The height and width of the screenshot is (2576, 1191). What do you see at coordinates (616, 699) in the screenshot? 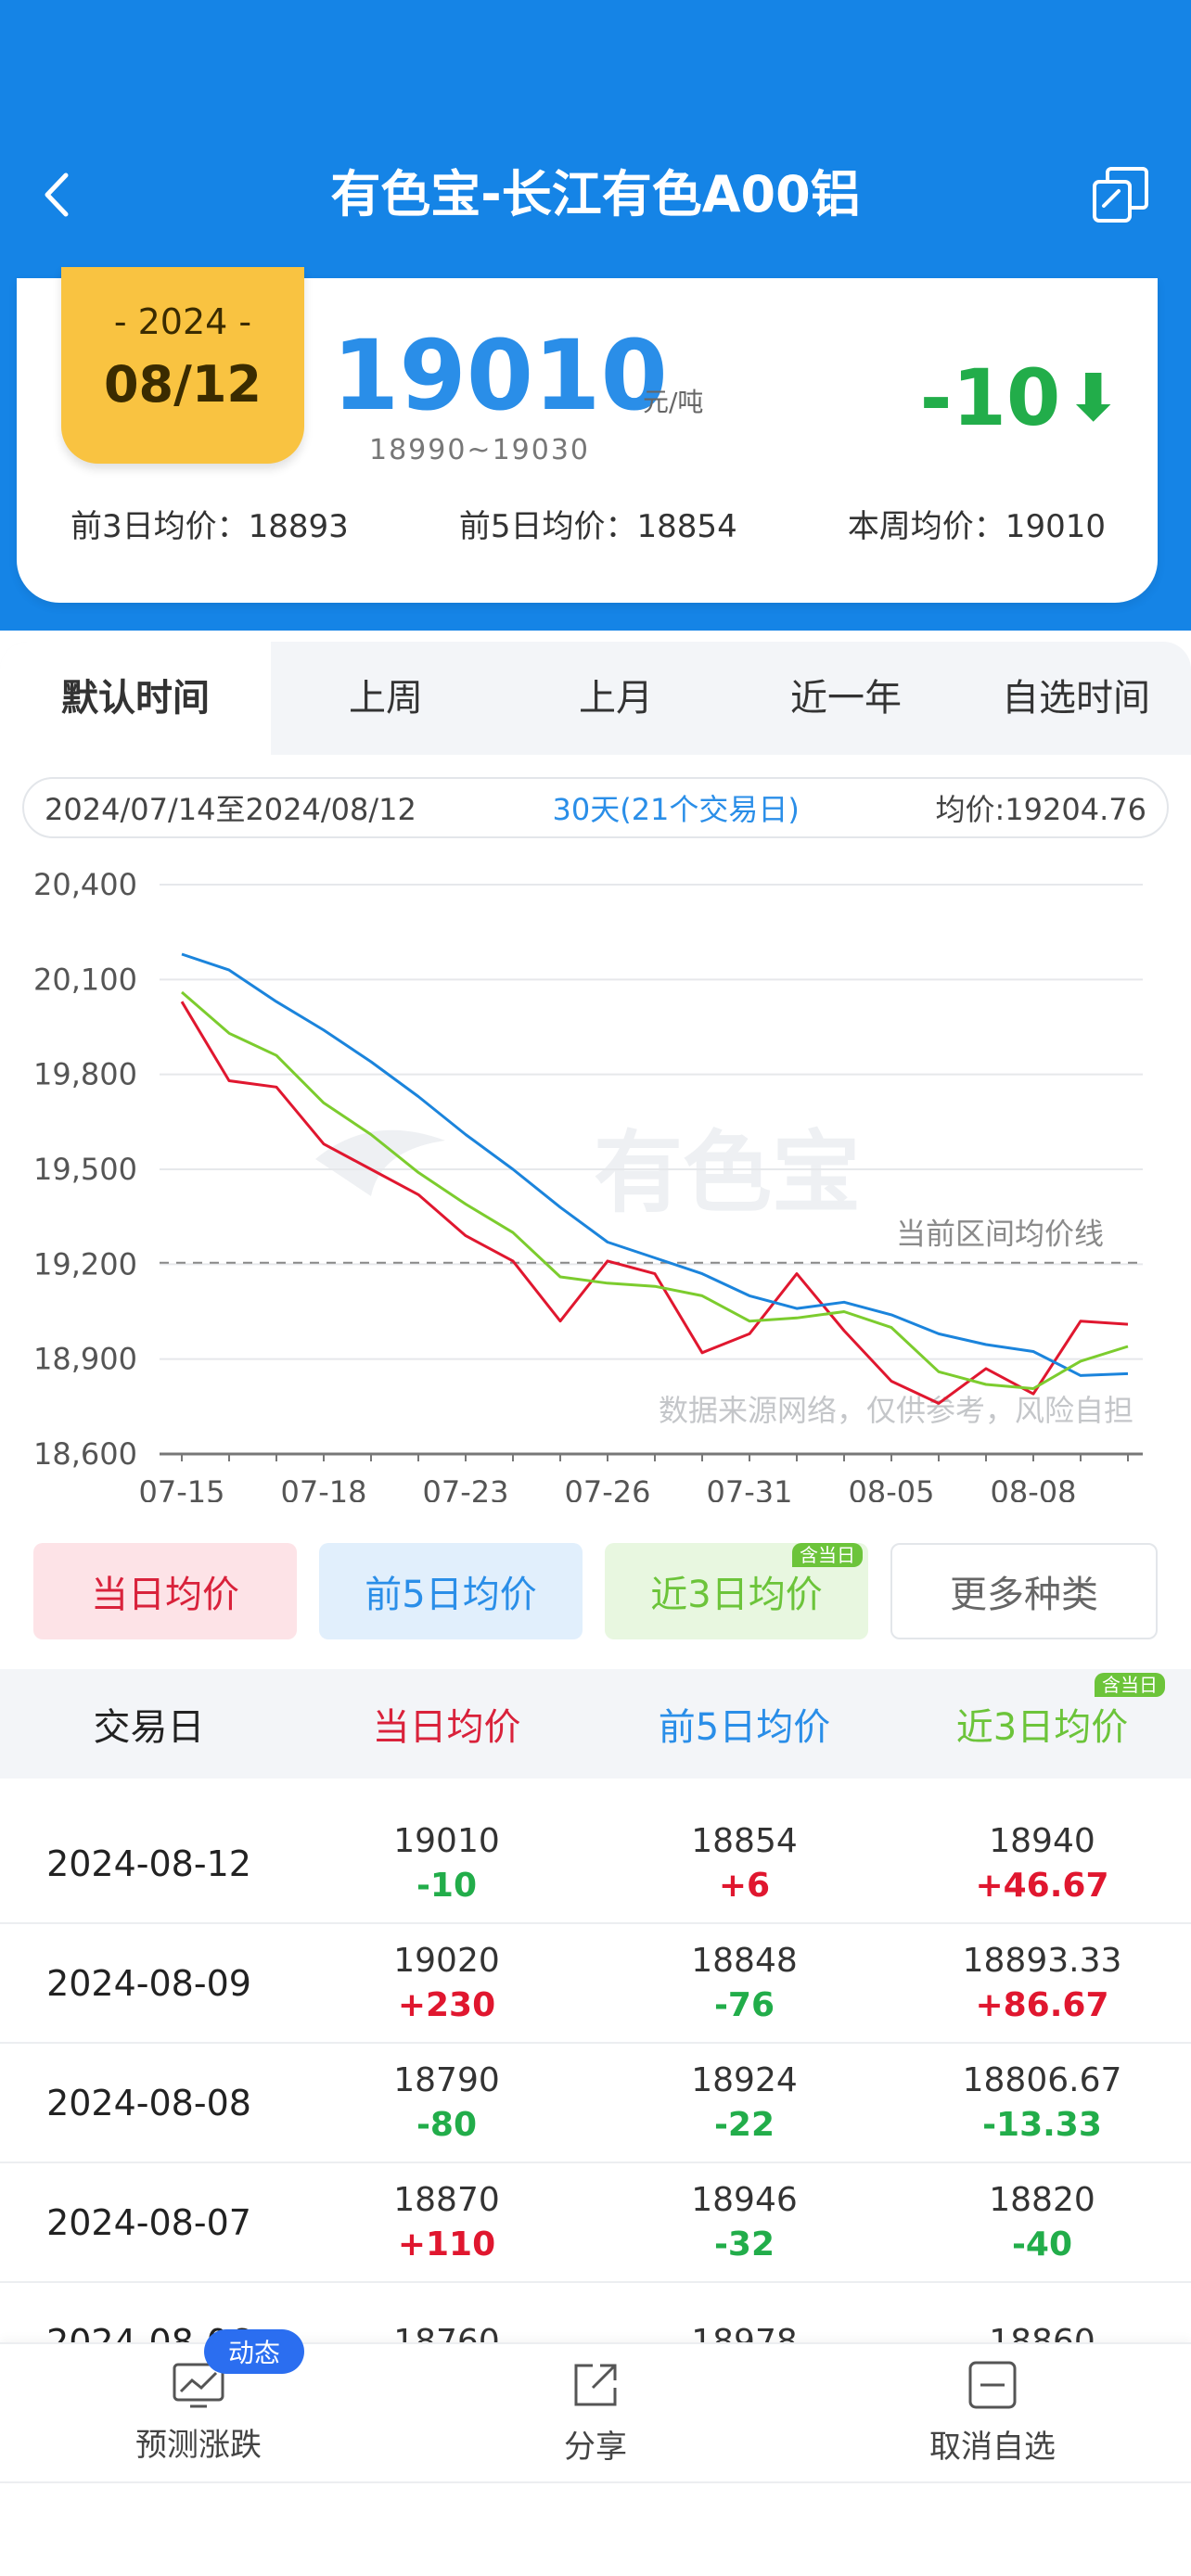
I see `tab-last-month: 上月` at bounding box center [616, 699].